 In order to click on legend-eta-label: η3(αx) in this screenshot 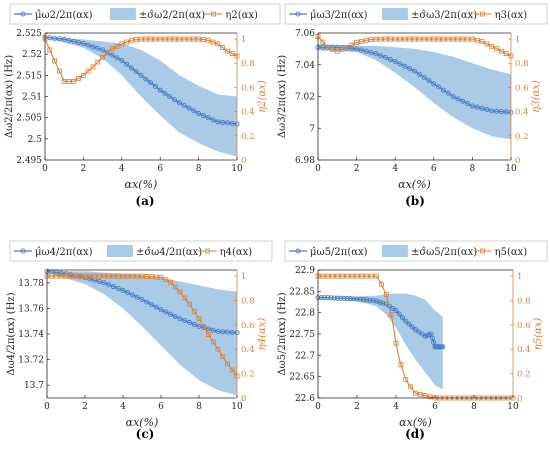, I will do `click(511, 15)`.